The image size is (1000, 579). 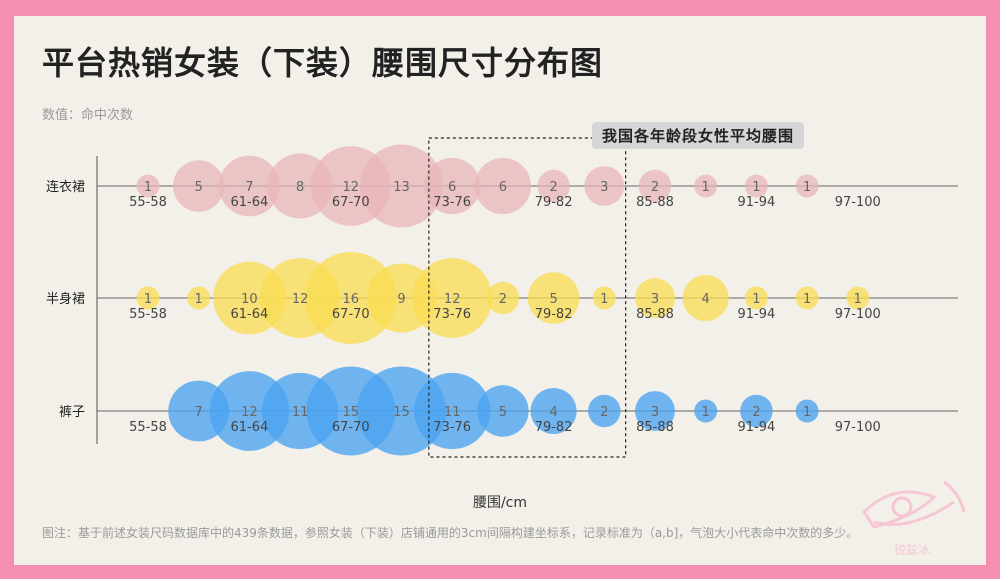 I want to click on y-tick-label: 连衣裙, so click(x=65, y=187).